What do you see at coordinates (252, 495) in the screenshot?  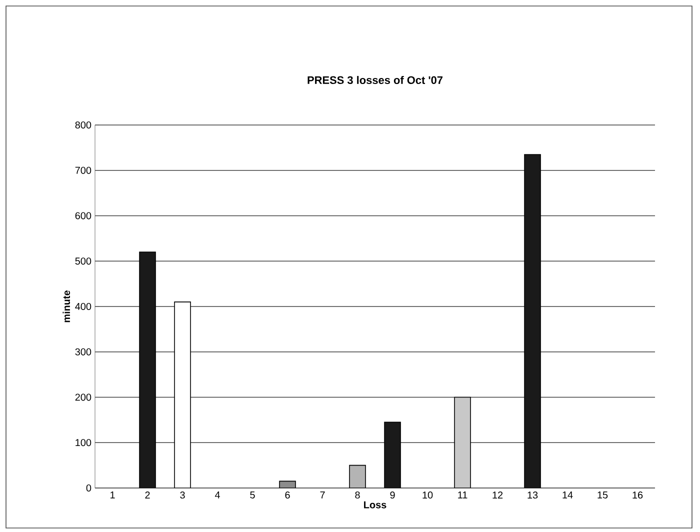 I see `x-tick-label: 5` at bounding box center [252, 495].